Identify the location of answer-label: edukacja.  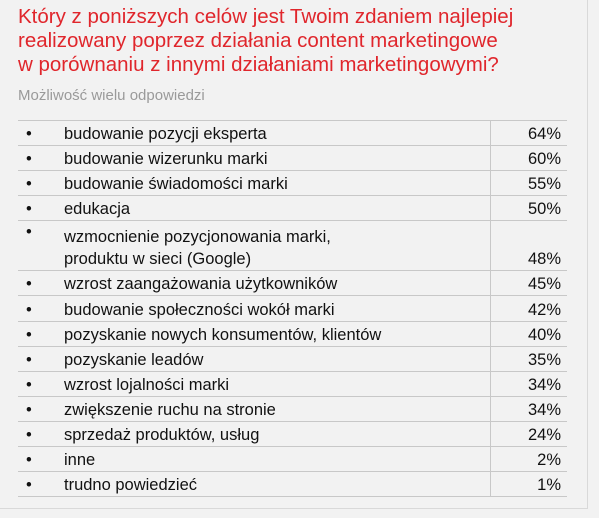
(276, 208).